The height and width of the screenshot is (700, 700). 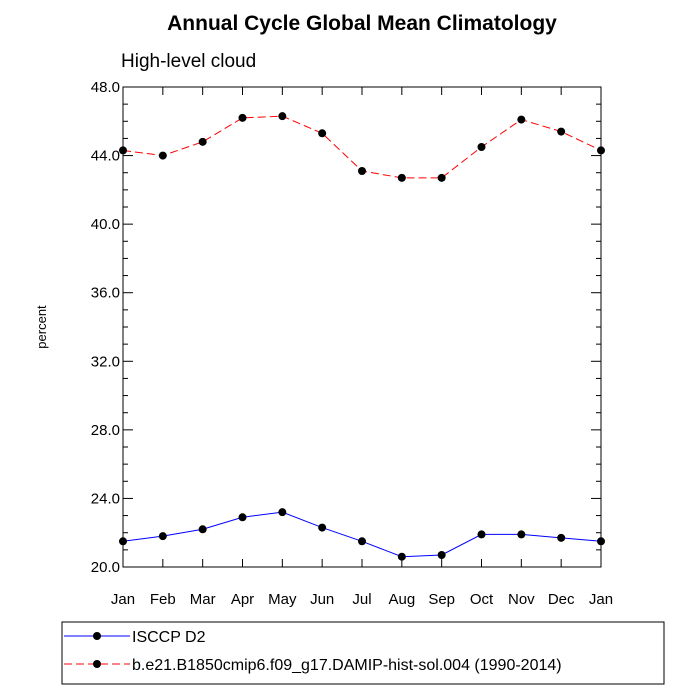 What do you see at coordinates (105, 361) in the screenshot?
I see `y-tick-label: 32.0` at bounding box center [105, 361].